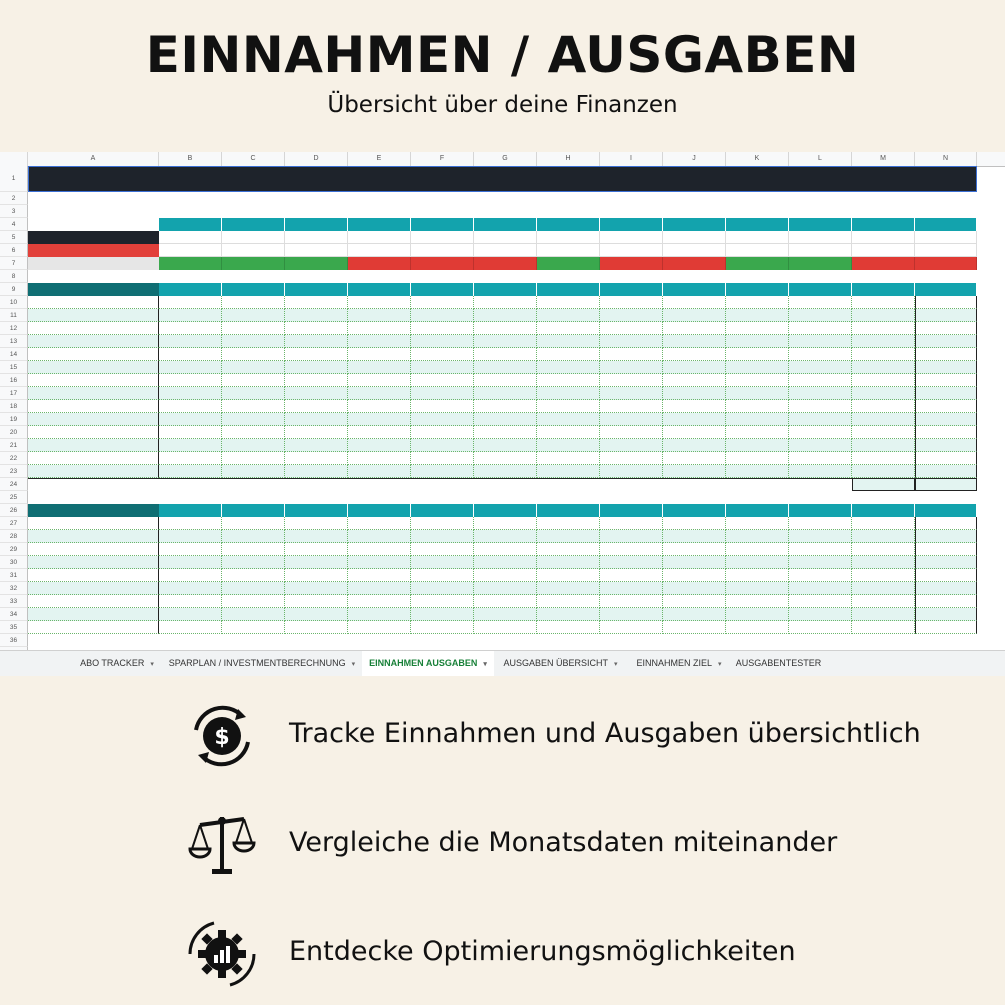  What do you see at coordinates (694, 159) in the screenshot?
I see `column-header: J` at bounding box center [694, 159].